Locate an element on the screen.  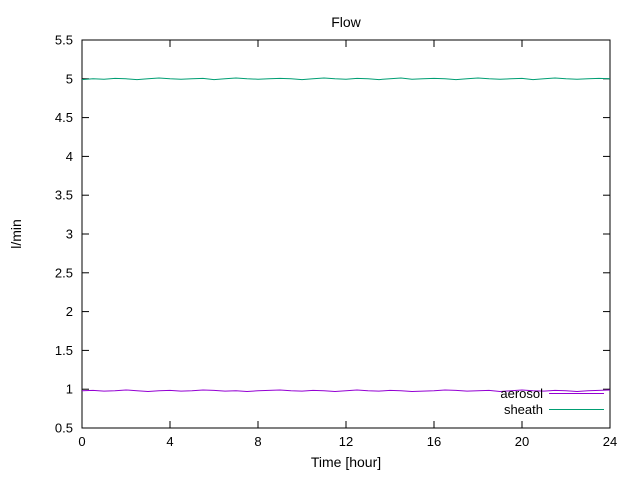
legend-item-sheath: sheath is located at coordinates (552, 409).